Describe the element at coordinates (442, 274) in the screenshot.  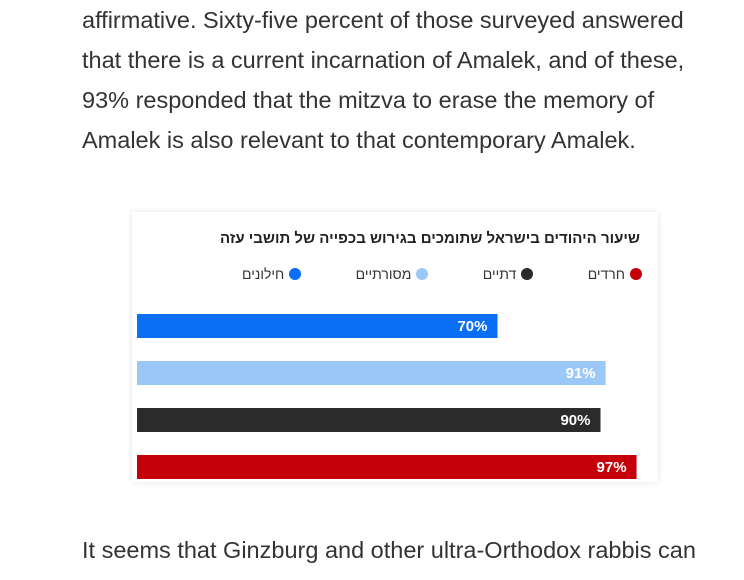
I see `chart-legend: חילונים מסורתיים דתיים חרדים` at that location.